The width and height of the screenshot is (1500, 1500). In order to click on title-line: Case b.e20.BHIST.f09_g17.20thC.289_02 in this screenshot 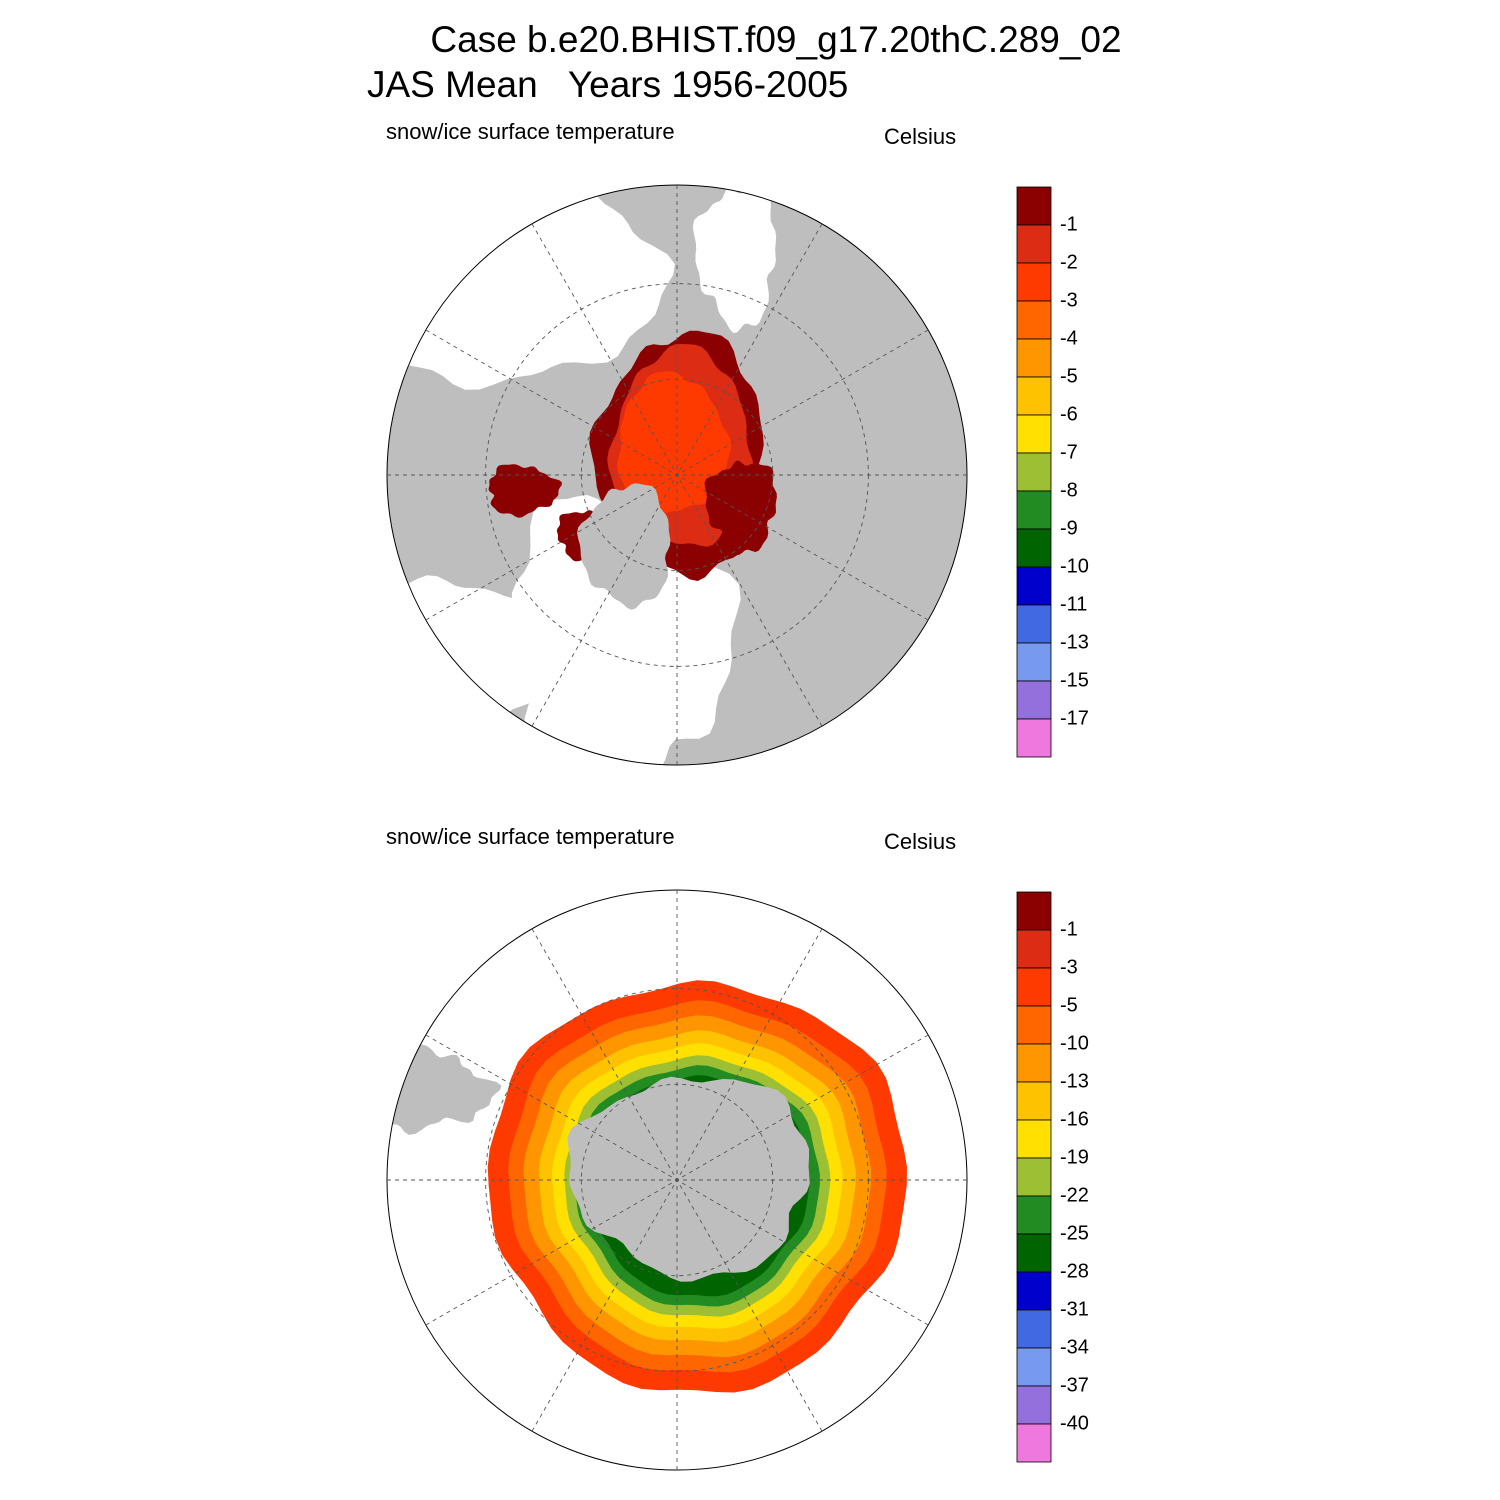, I will do `click(775, 39)`.